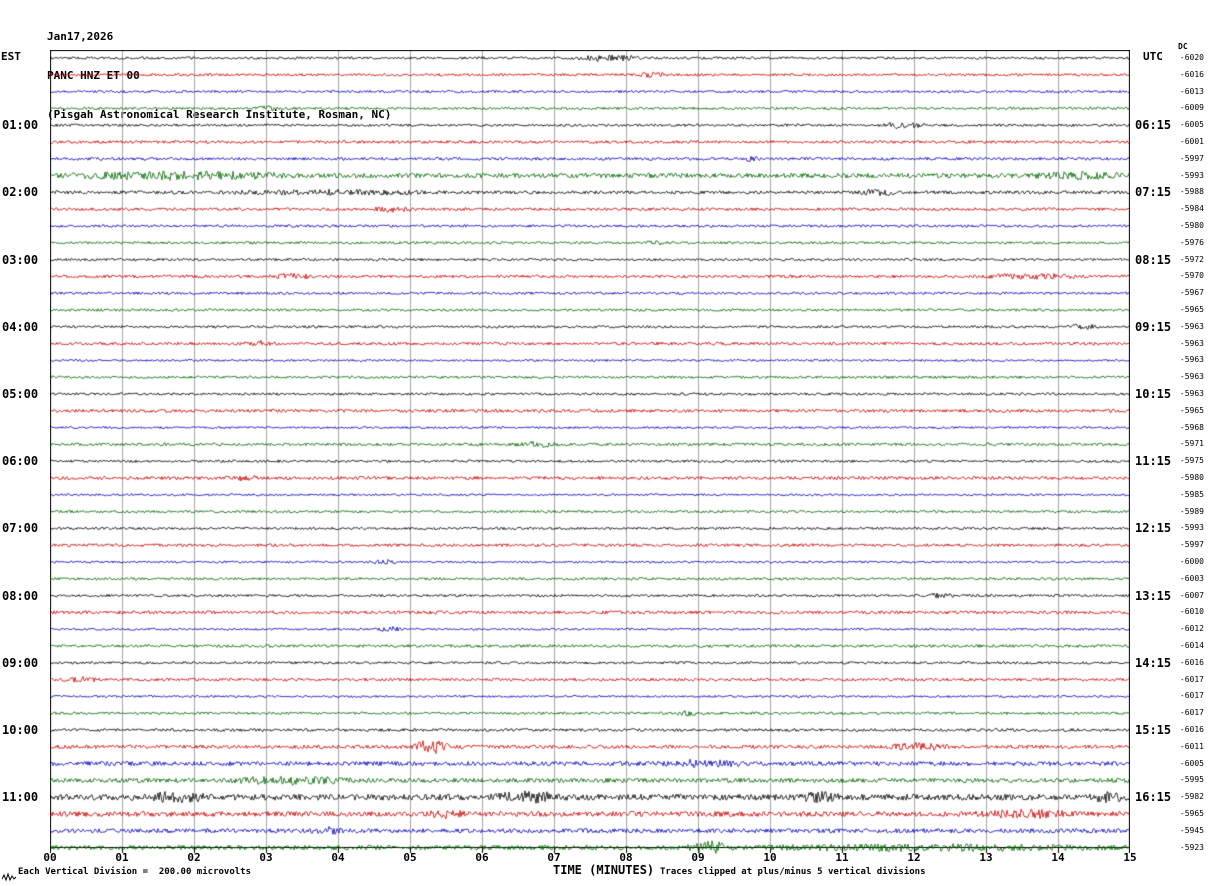  Describe the element at coordinates (122, 857) in the screenshot. I see `x-tick-label: 01` at that location.